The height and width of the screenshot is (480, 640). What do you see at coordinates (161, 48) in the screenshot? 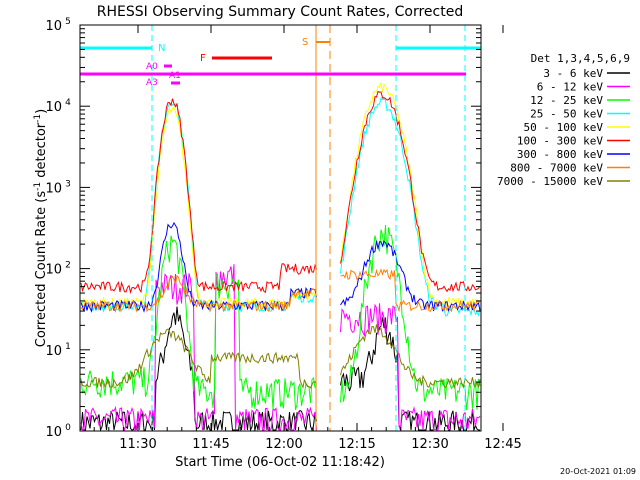
I see `flag-label-n: N` at bounding box center [161, 48].